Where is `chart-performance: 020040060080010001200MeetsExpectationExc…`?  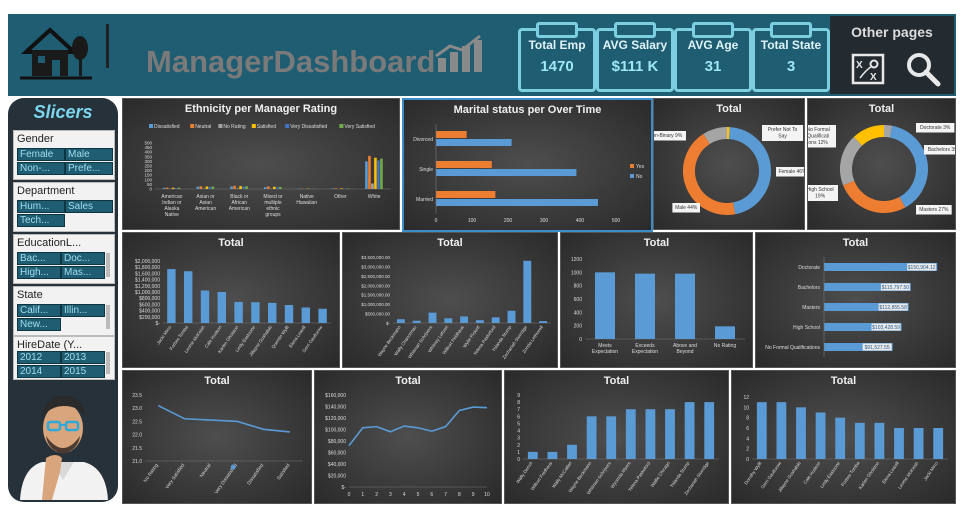
chart-performance: 020040060080010001200MeetsExpectationExc… is located at coordinates (658, 306).